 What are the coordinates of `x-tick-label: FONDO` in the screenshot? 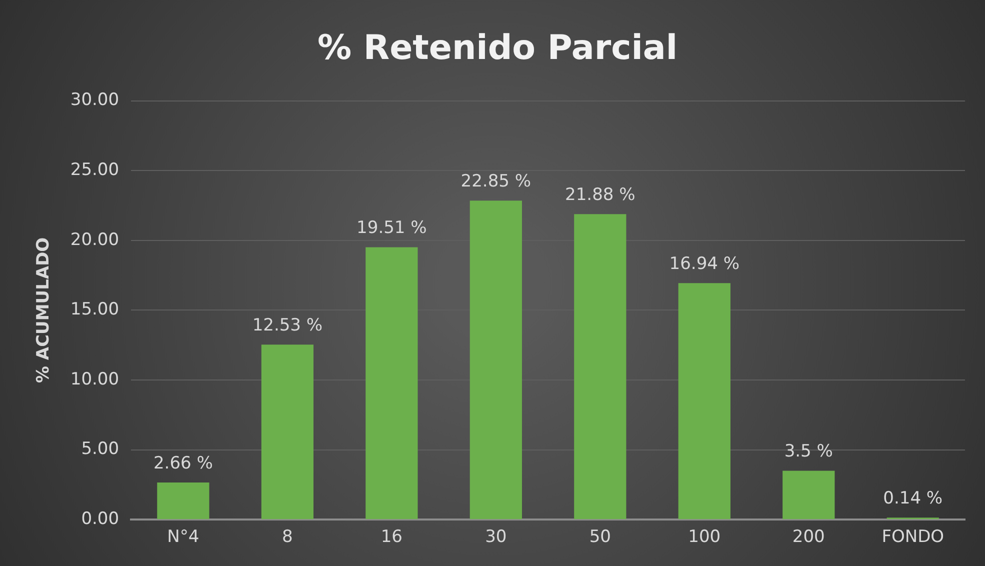 It's located at (913, 537).